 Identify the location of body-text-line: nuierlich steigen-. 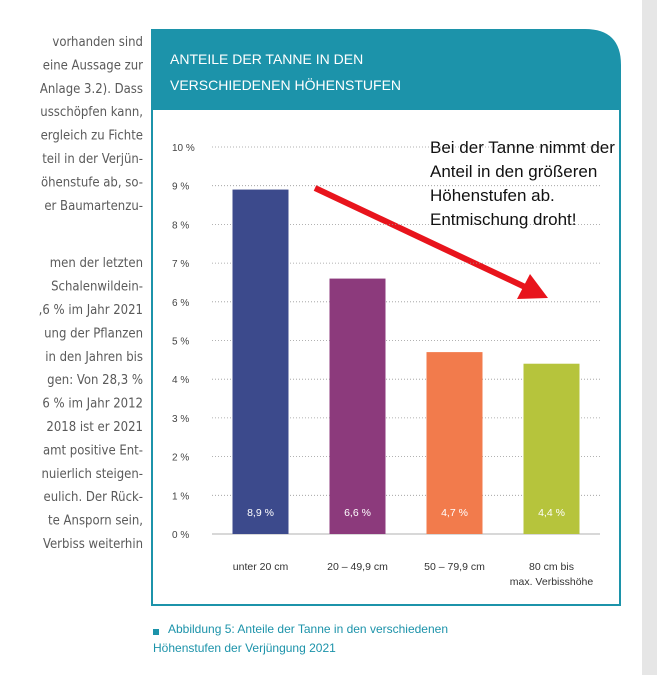
(92, 474).